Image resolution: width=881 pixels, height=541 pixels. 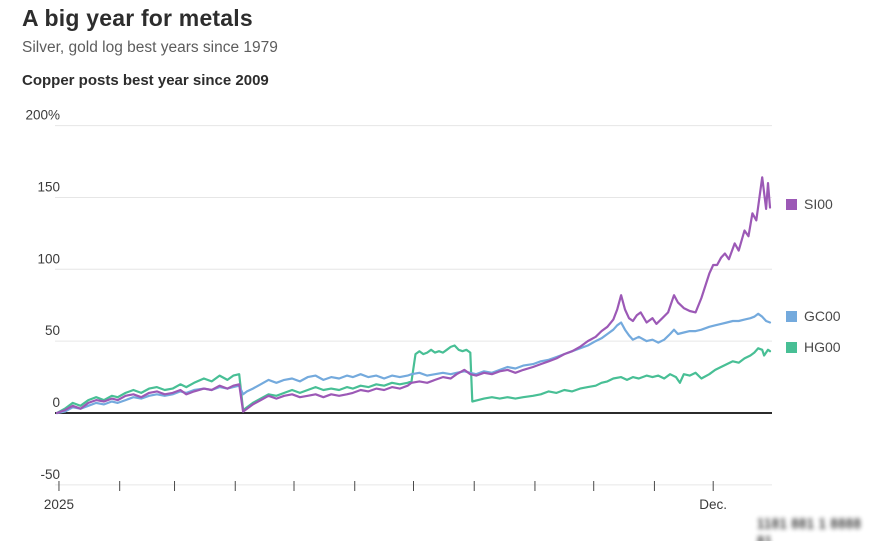 What do you see at coordinates (818, 204) in the screenshot?
I see `legend-label-si00: SI00` at bounding box center [818, 204].